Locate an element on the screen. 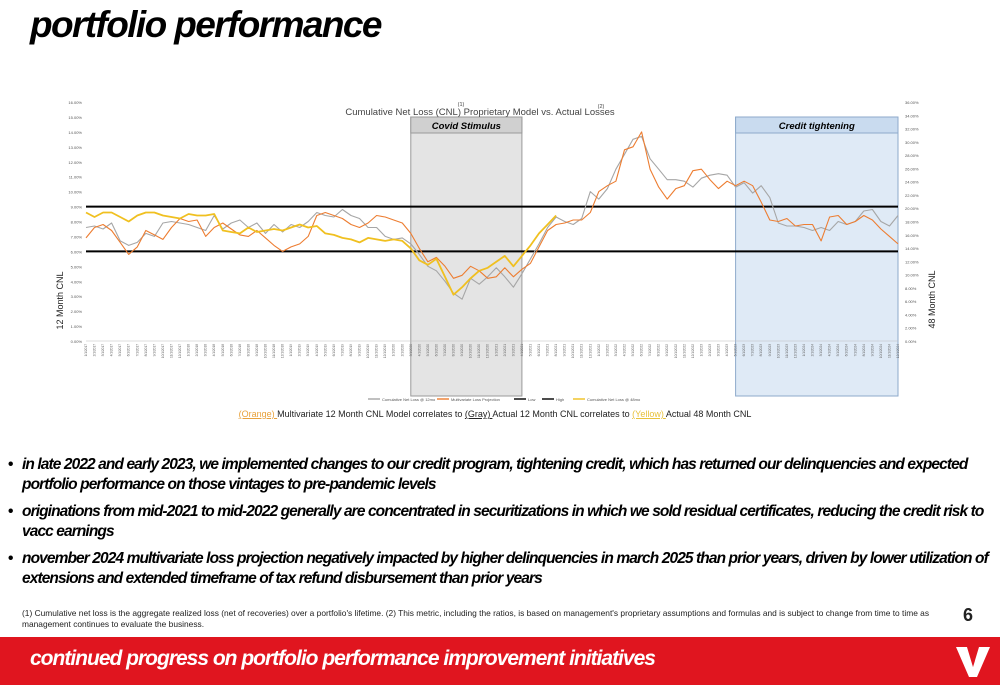  x-tick-label: 2/1/2019 is located at coordinates (300, 350).